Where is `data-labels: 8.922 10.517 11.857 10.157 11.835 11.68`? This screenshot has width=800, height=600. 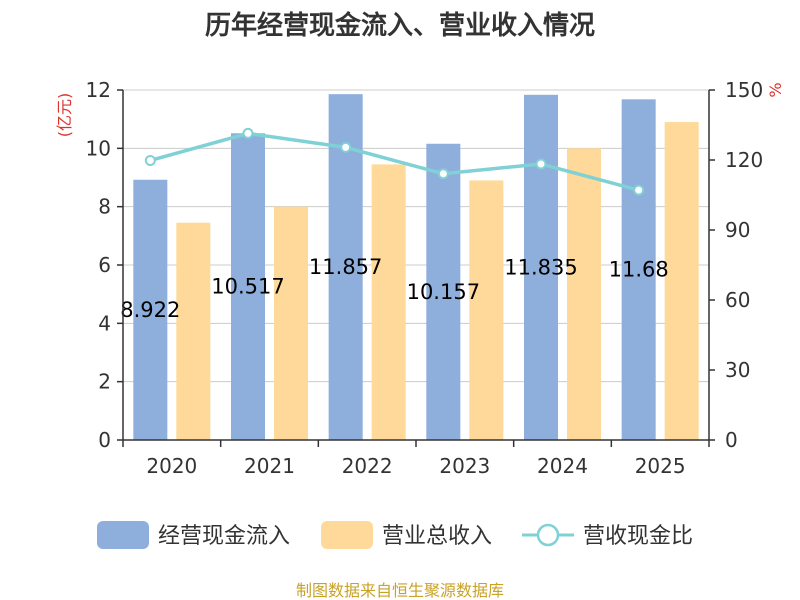 data-labels: 8.922 10.517 11.857 10.157 11.835 11.68 is located at coordinates (394, 288).